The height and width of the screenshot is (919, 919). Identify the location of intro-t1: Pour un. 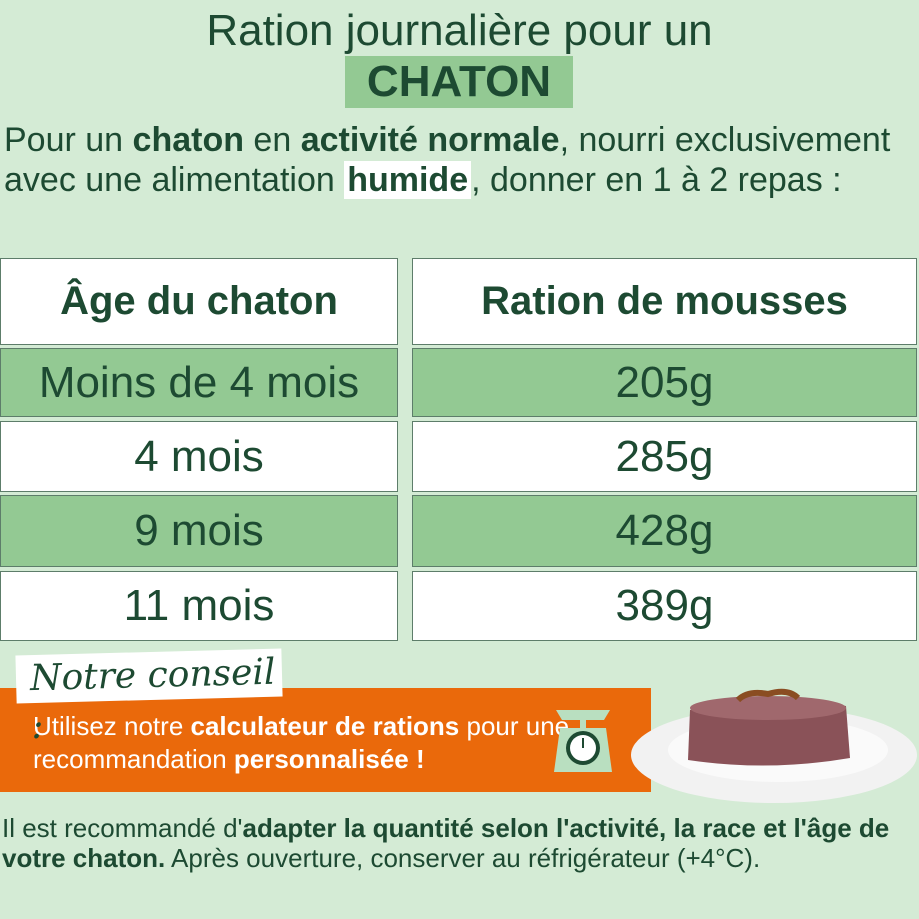
(68, 140).